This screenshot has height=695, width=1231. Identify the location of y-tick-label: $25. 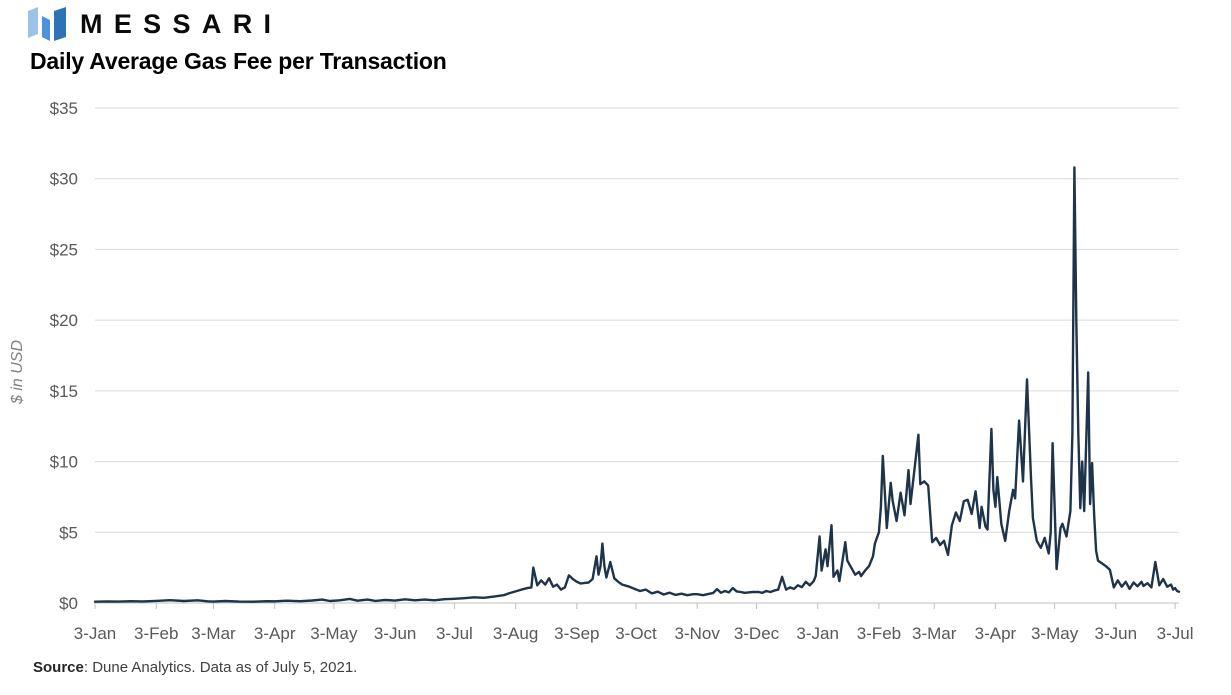
(64, 249).